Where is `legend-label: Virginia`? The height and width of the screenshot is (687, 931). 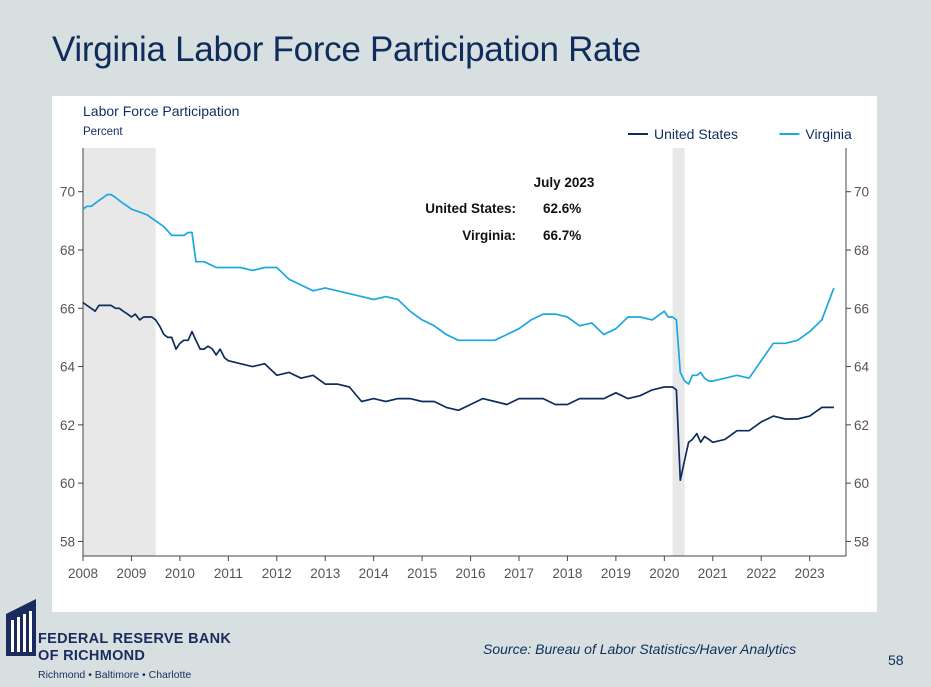
legend-label: Virginia is located at coordinates (828, 134).